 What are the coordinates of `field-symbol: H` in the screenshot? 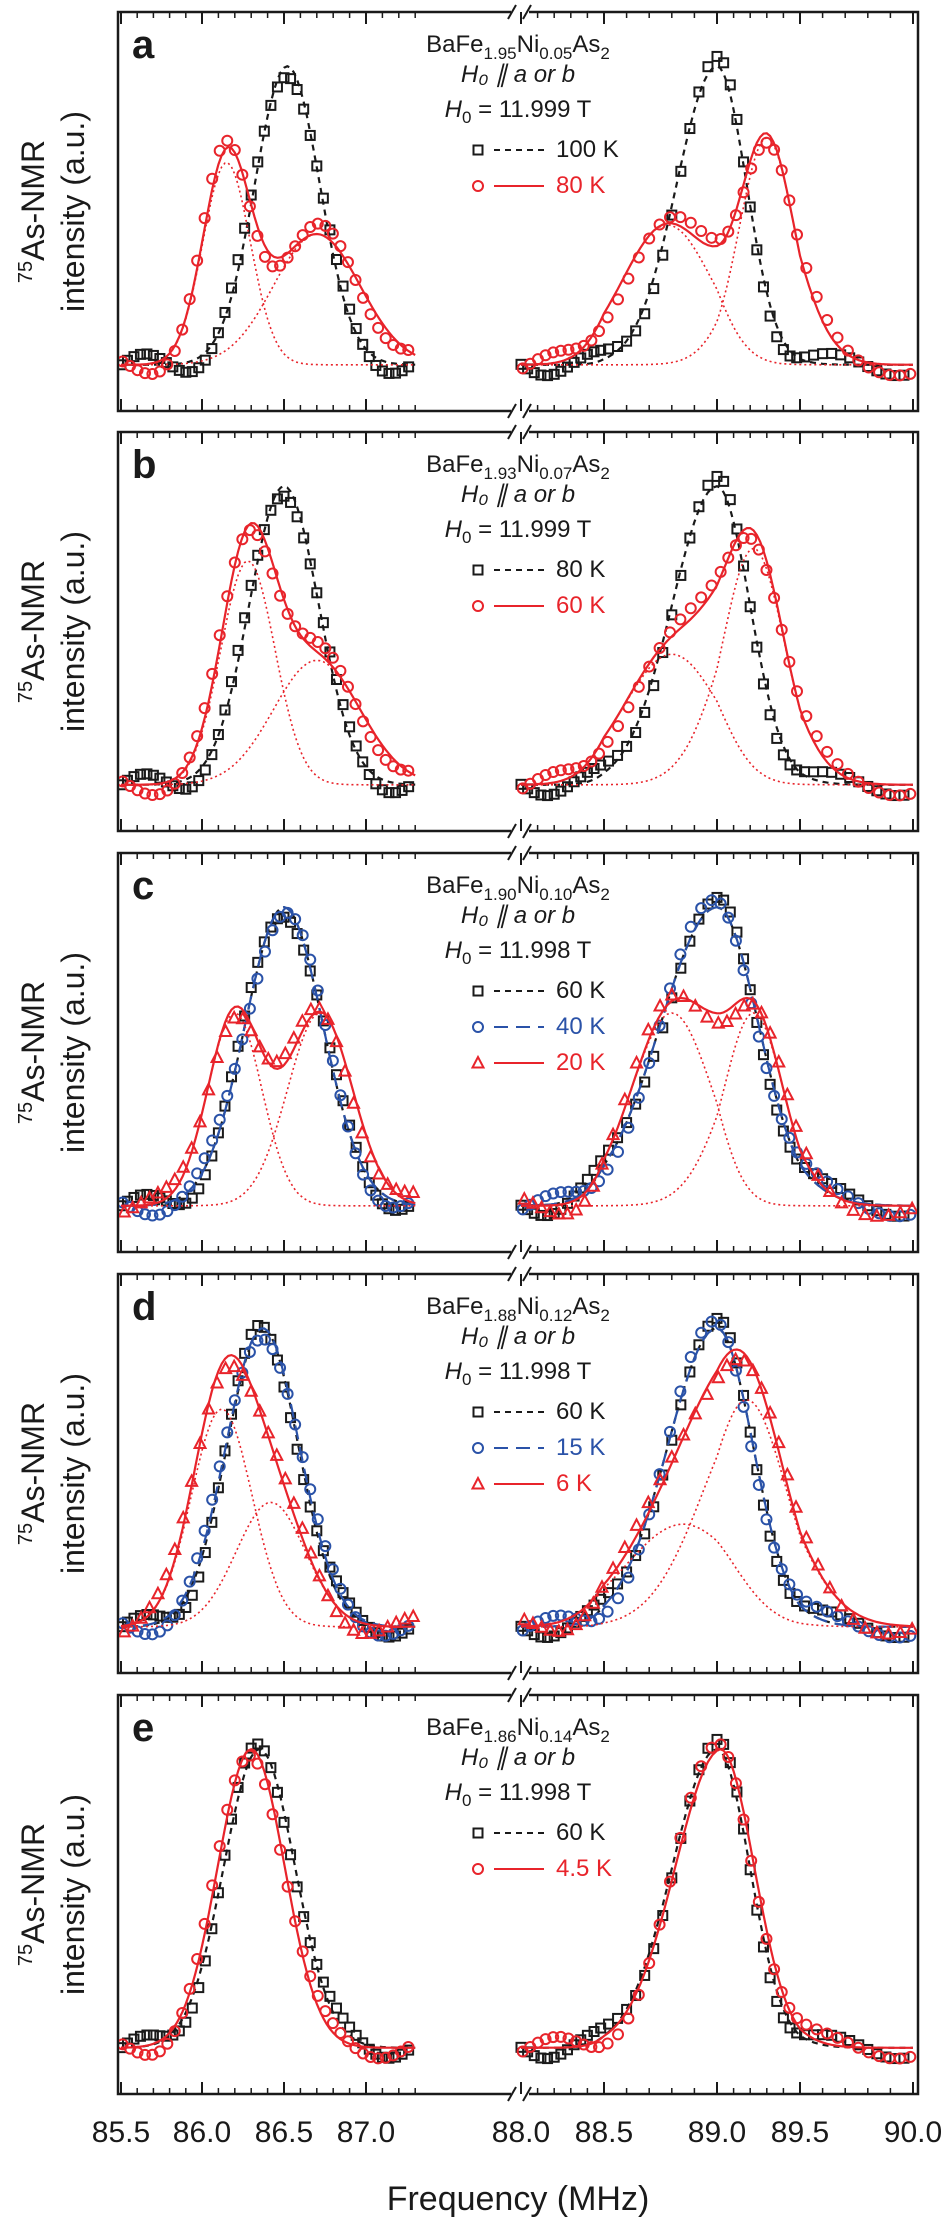 It's located at (454, 529).